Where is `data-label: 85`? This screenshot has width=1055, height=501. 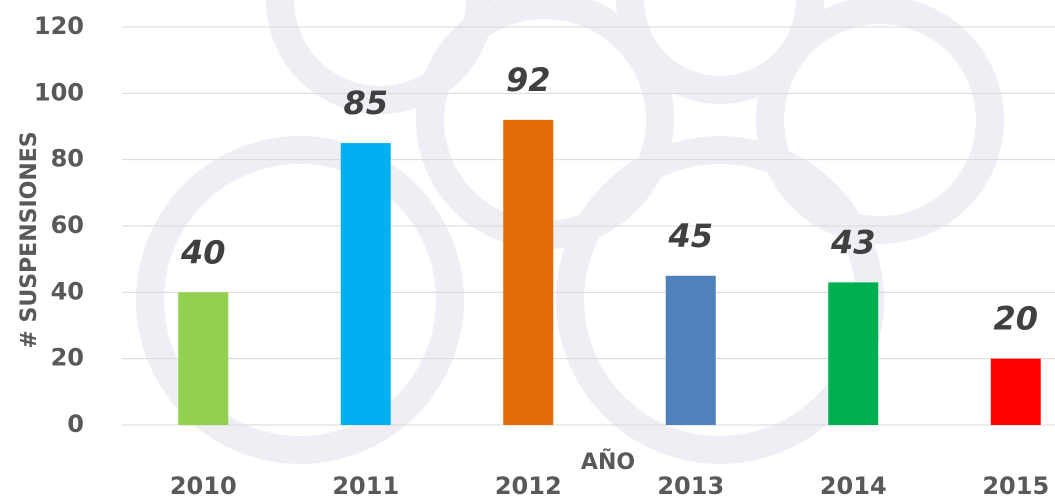 data-label: 85 is located at coordinates (365, 103).